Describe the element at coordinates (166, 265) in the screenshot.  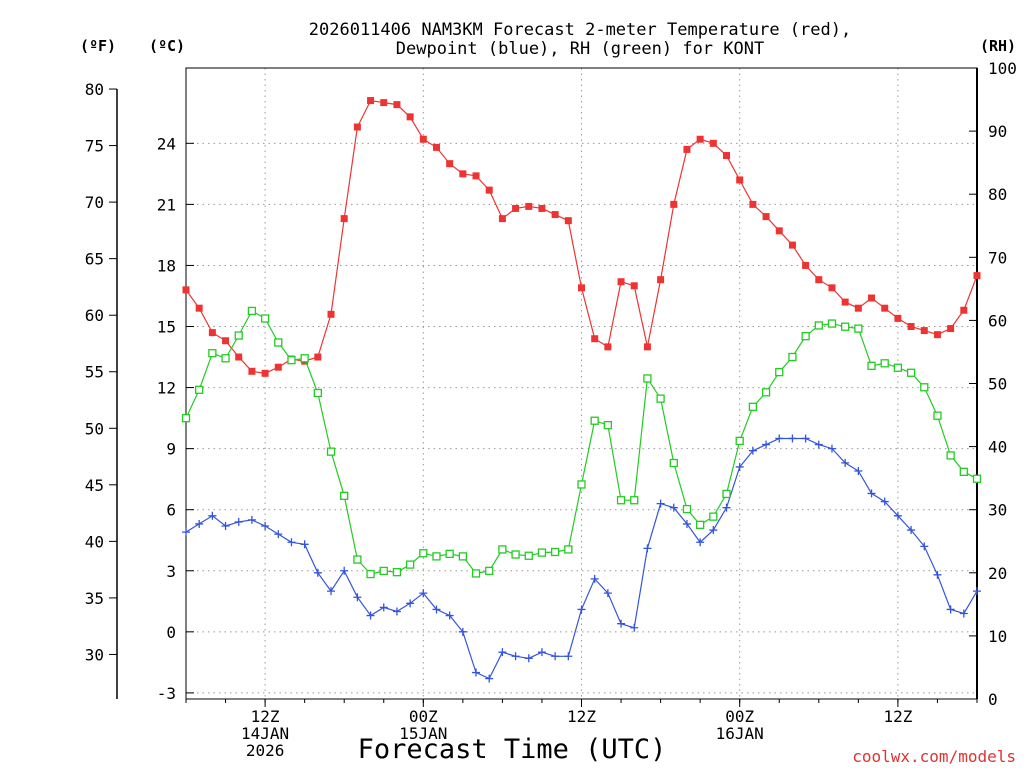
I see `celsius-tick-label: 18` at that location.